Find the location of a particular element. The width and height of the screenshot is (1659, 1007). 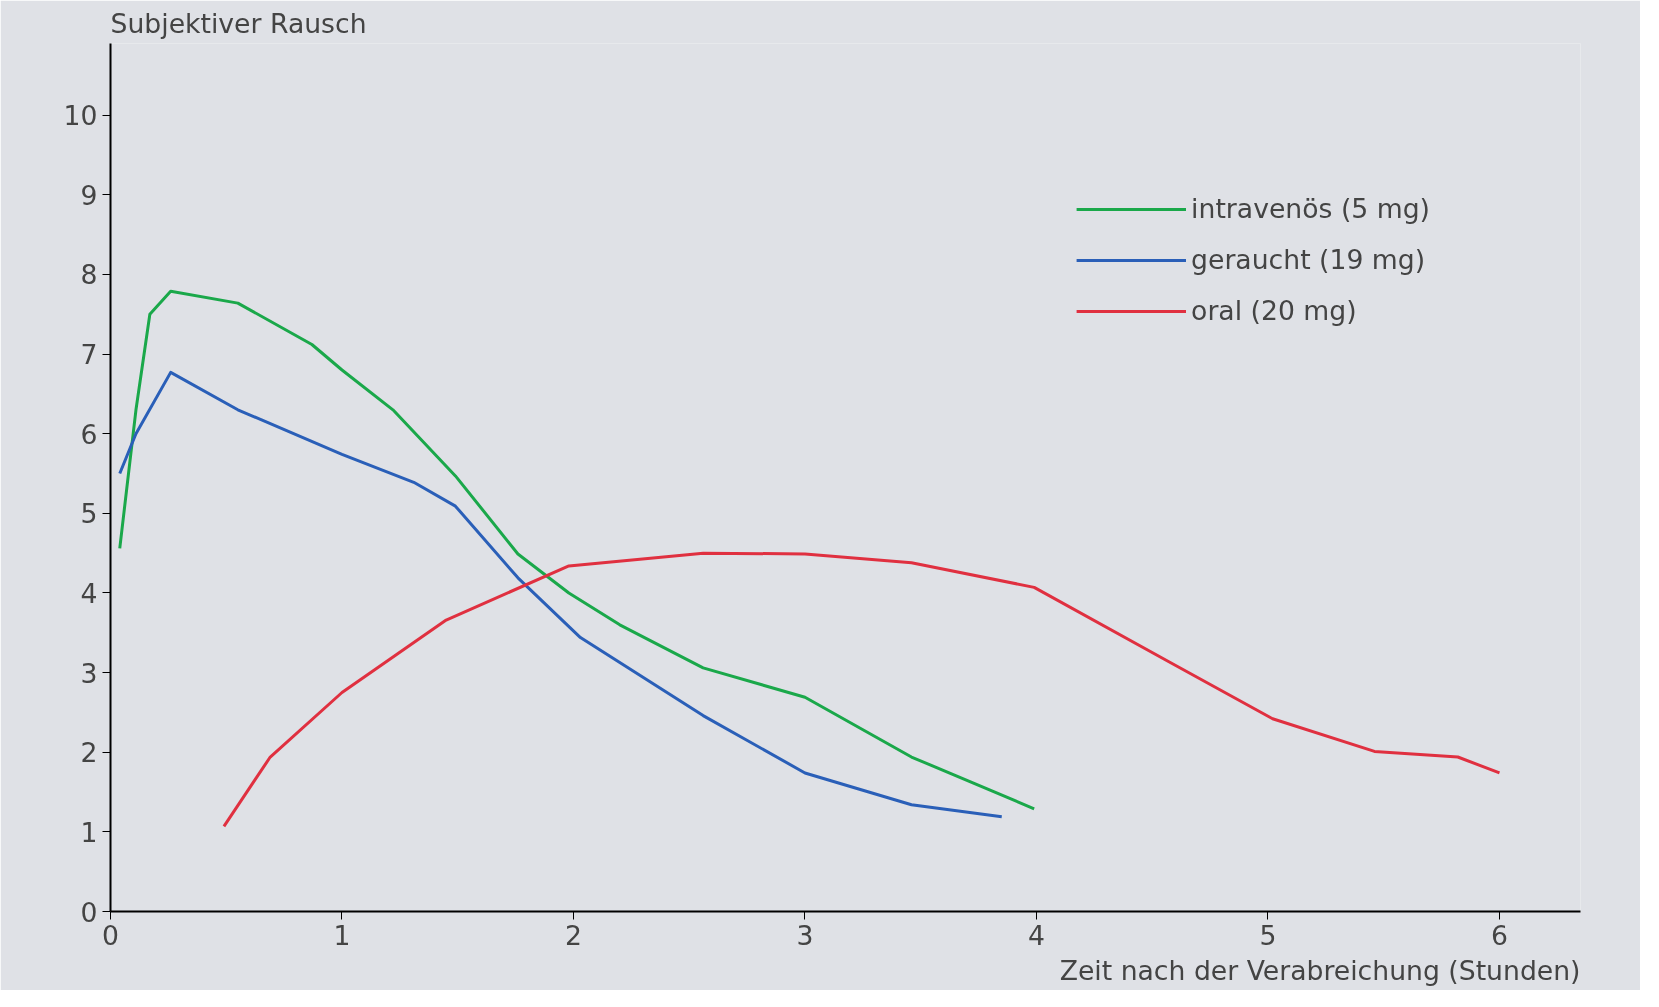

x-tick-label: 3 is located at coordinates (805, 935).